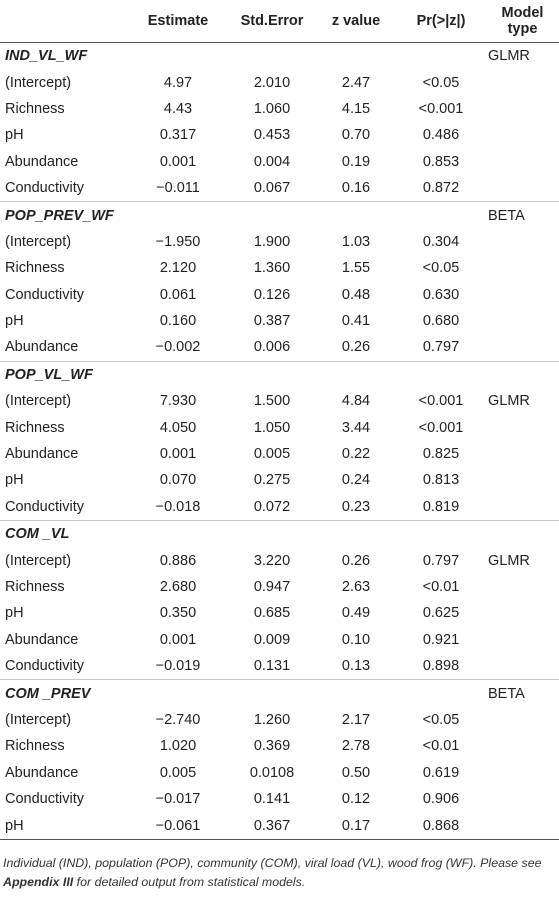 This screenshot has height=903, width=559. What do you see at coordinates (272, 108) in the screenshot?
I see `table-cell: 1.060` at bounding box center [272, 108].